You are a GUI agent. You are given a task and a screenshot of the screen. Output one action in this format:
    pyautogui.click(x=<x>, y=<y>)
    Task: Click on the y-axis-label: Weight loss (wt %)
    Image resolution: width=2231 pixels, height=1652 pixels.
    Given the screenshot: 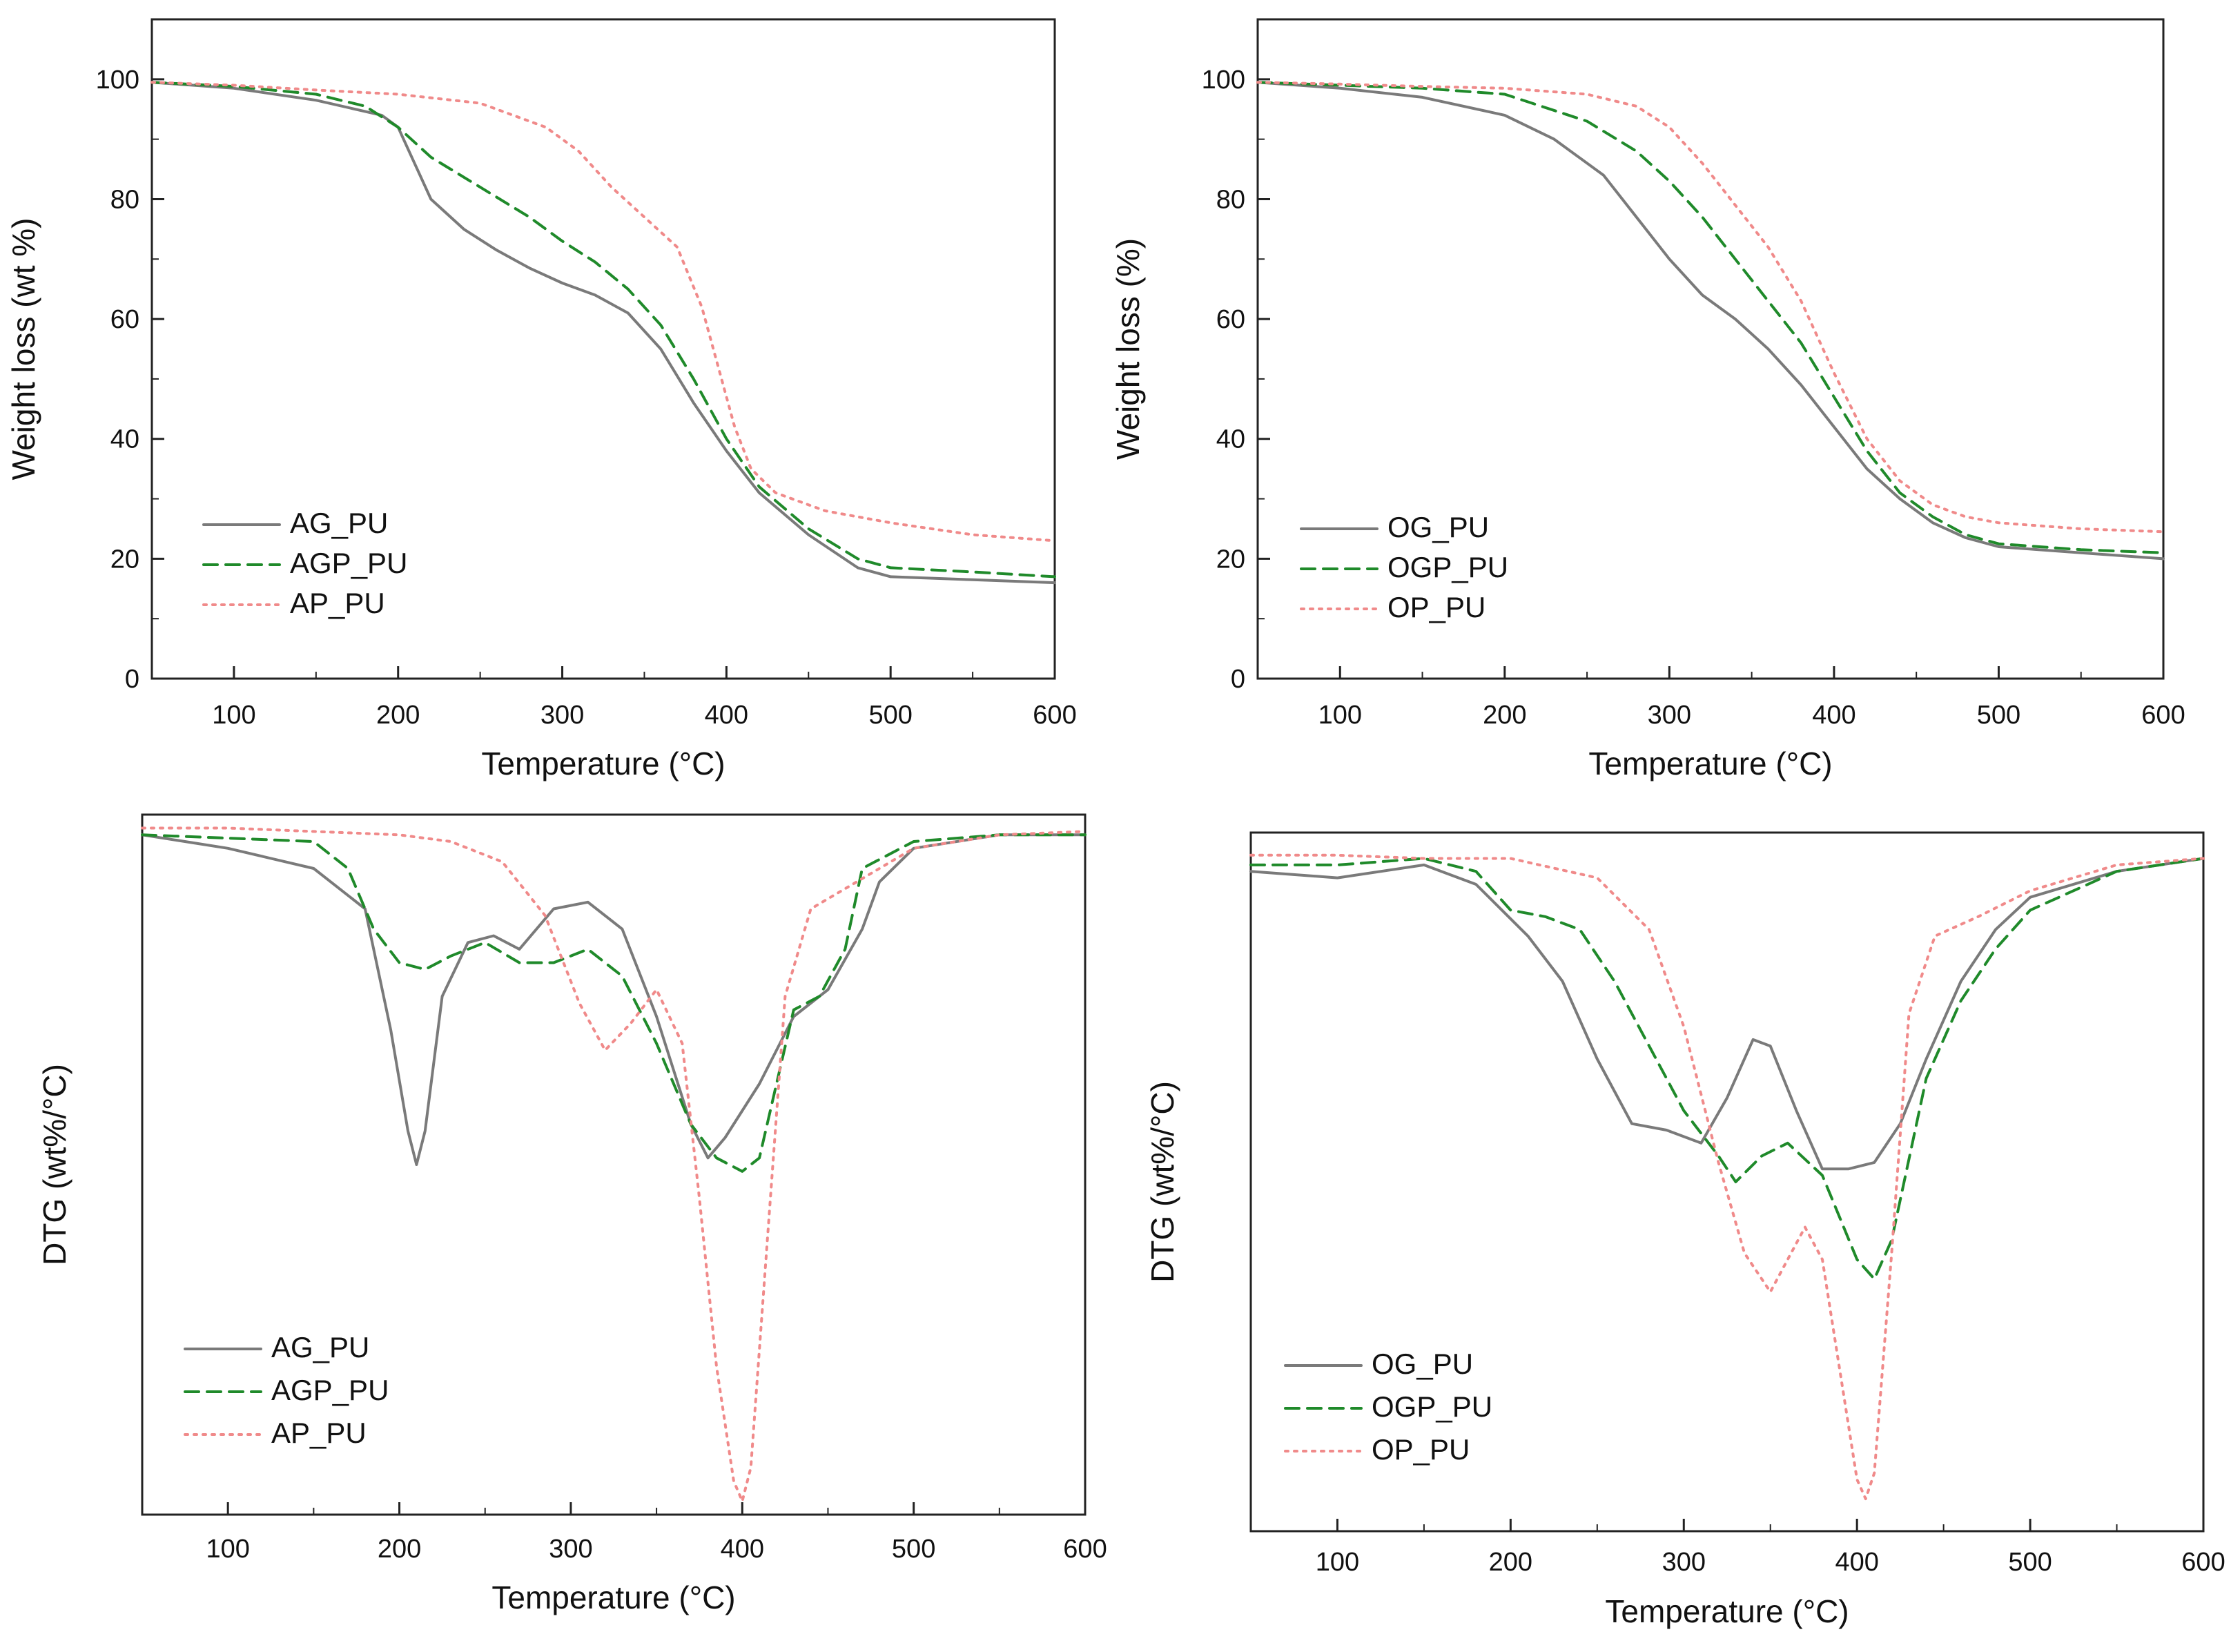 What is the action you would take?
    pyautogui.click(x=23, y=348)
    